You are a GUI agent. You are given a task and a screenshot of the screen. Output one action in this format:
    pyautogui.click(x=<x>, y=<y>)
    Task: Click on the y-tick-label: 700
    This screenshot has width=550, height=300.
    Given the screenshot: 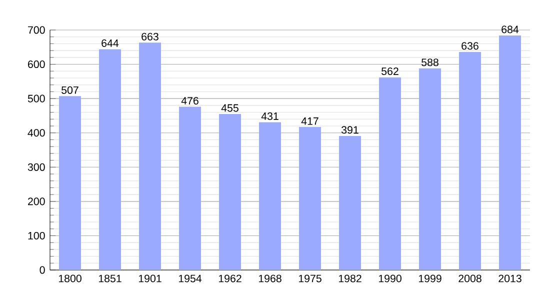 What is the action you would take?
    pyautogui.click(x=36, y=30)
    